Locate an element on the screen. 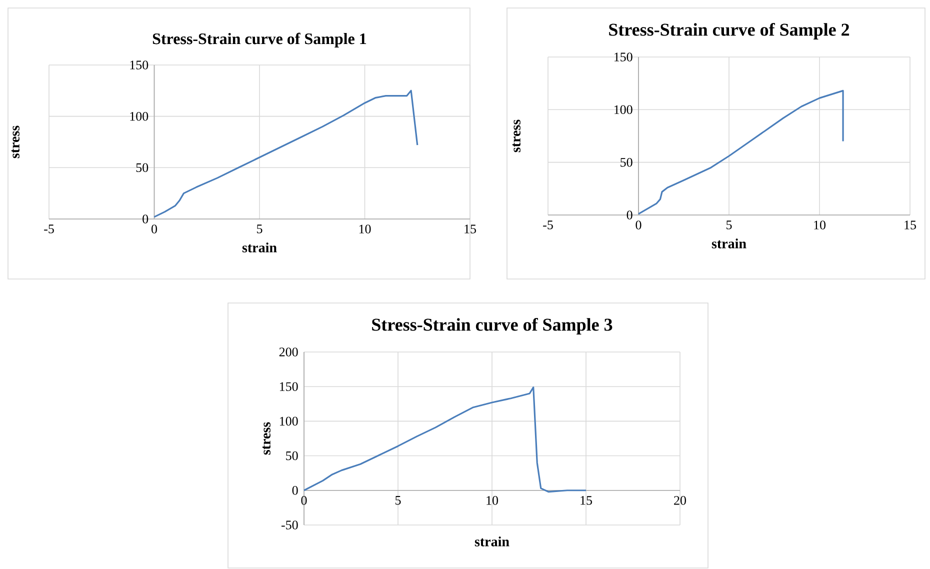  y-tick-label: 200 is located at coordinates (288, 352).